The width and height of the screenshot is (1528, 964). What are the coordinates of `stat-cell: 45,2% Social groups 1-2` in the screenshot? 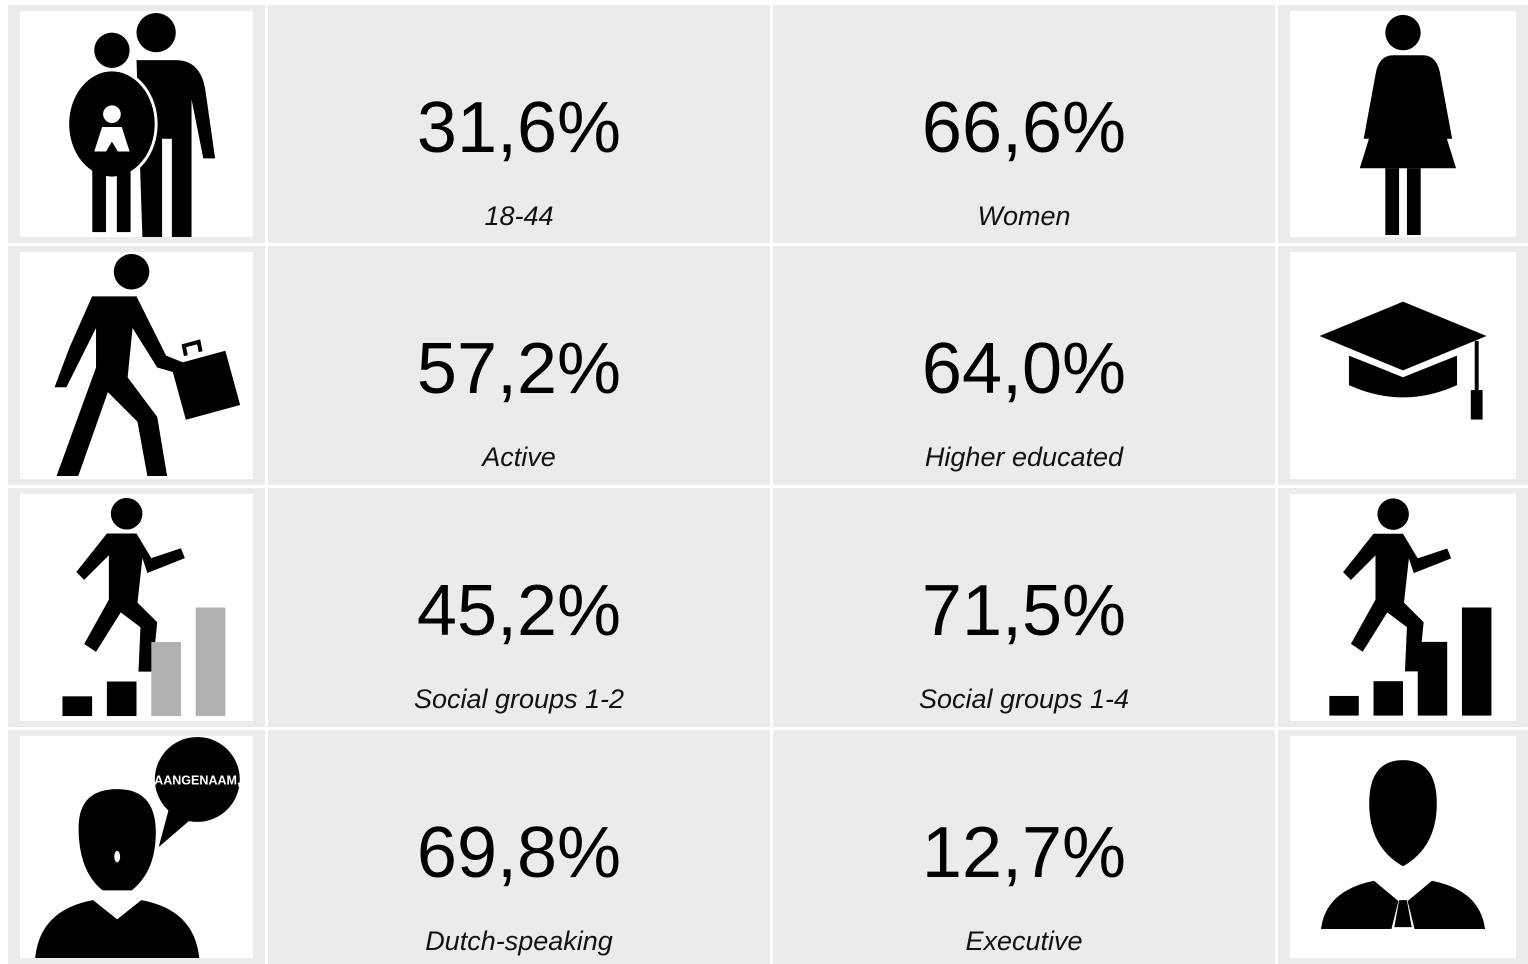 It's located at (519, 607).